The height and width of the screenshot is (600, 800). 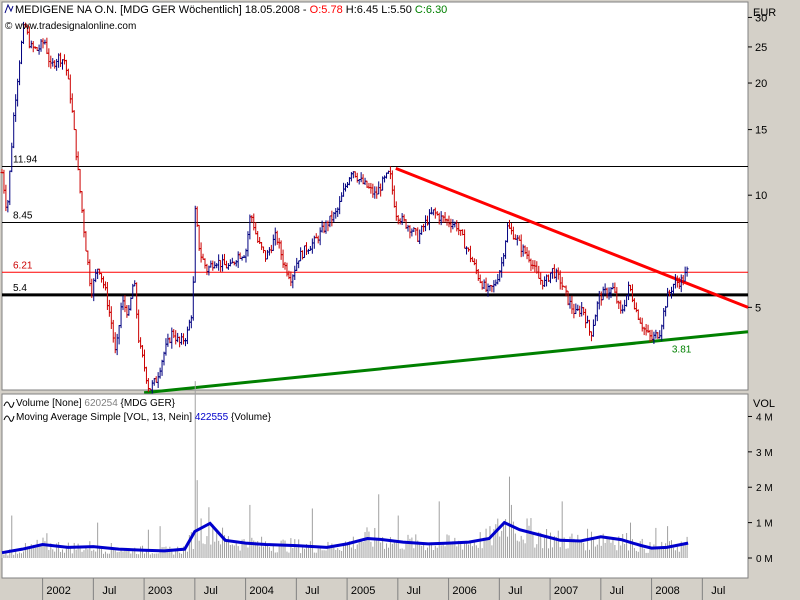 I want to click on price-y-tick-label: 25, so click(x=761, y=48).